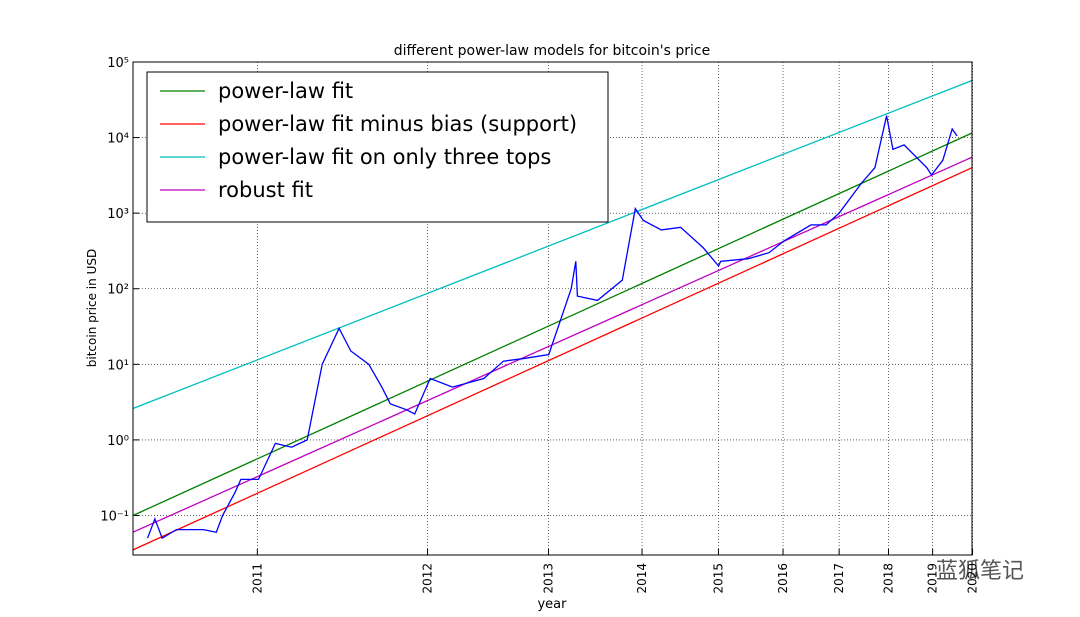 This screenshot has width=1080, height=617. What do you see at coordinates (265, 190) in the screenshot?
I see `legend-label: robust fit` at bounding box center [265, 190].